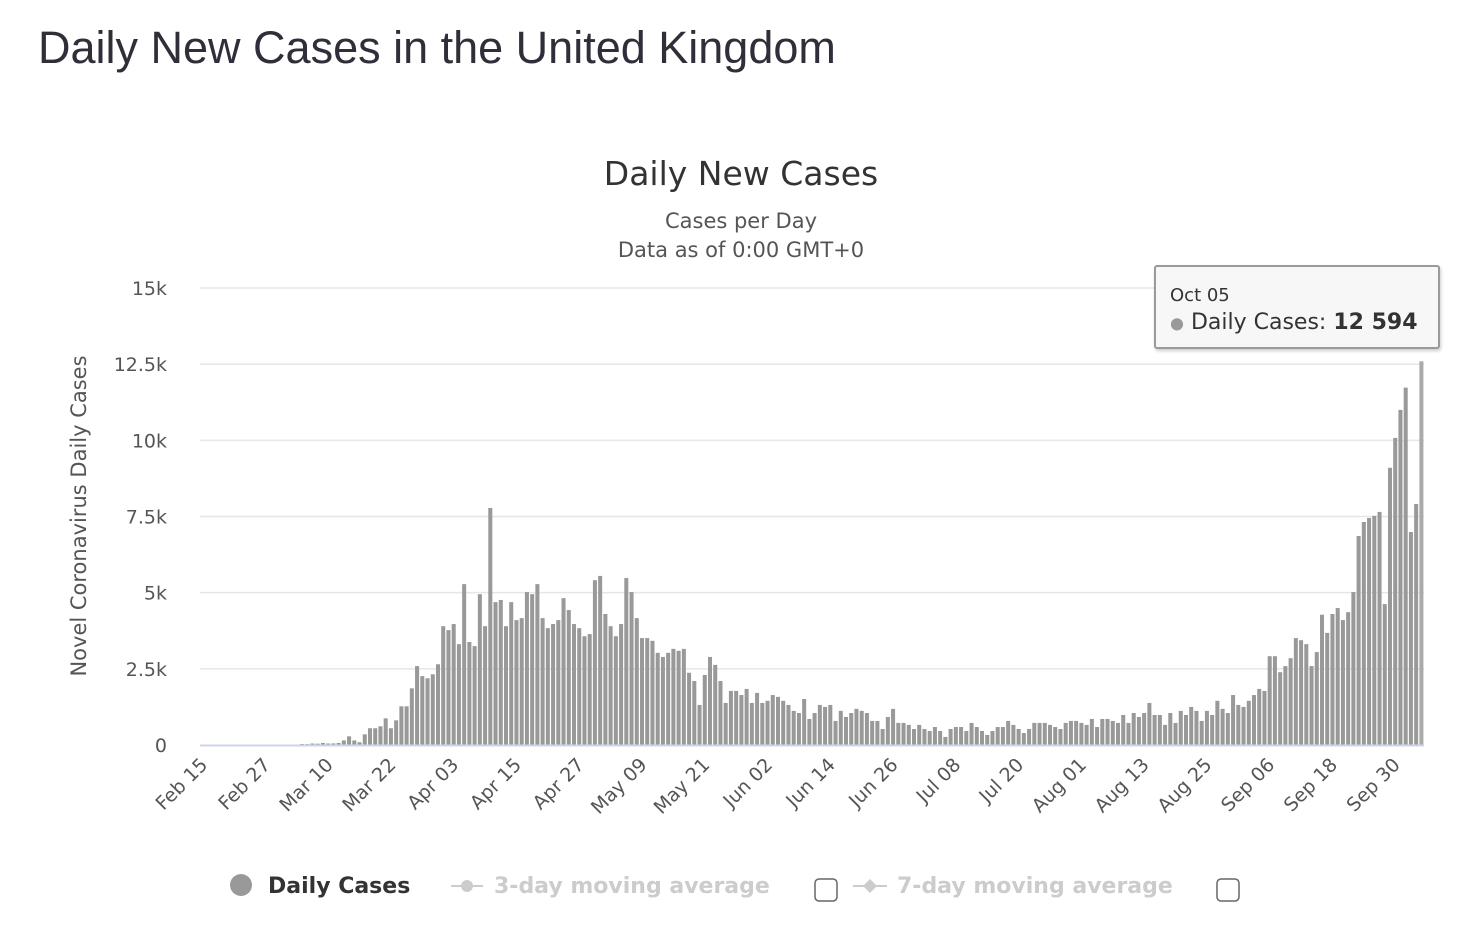  I want to click on legend-item-7-day-average: 7-day moving average, so click(1013, 886).